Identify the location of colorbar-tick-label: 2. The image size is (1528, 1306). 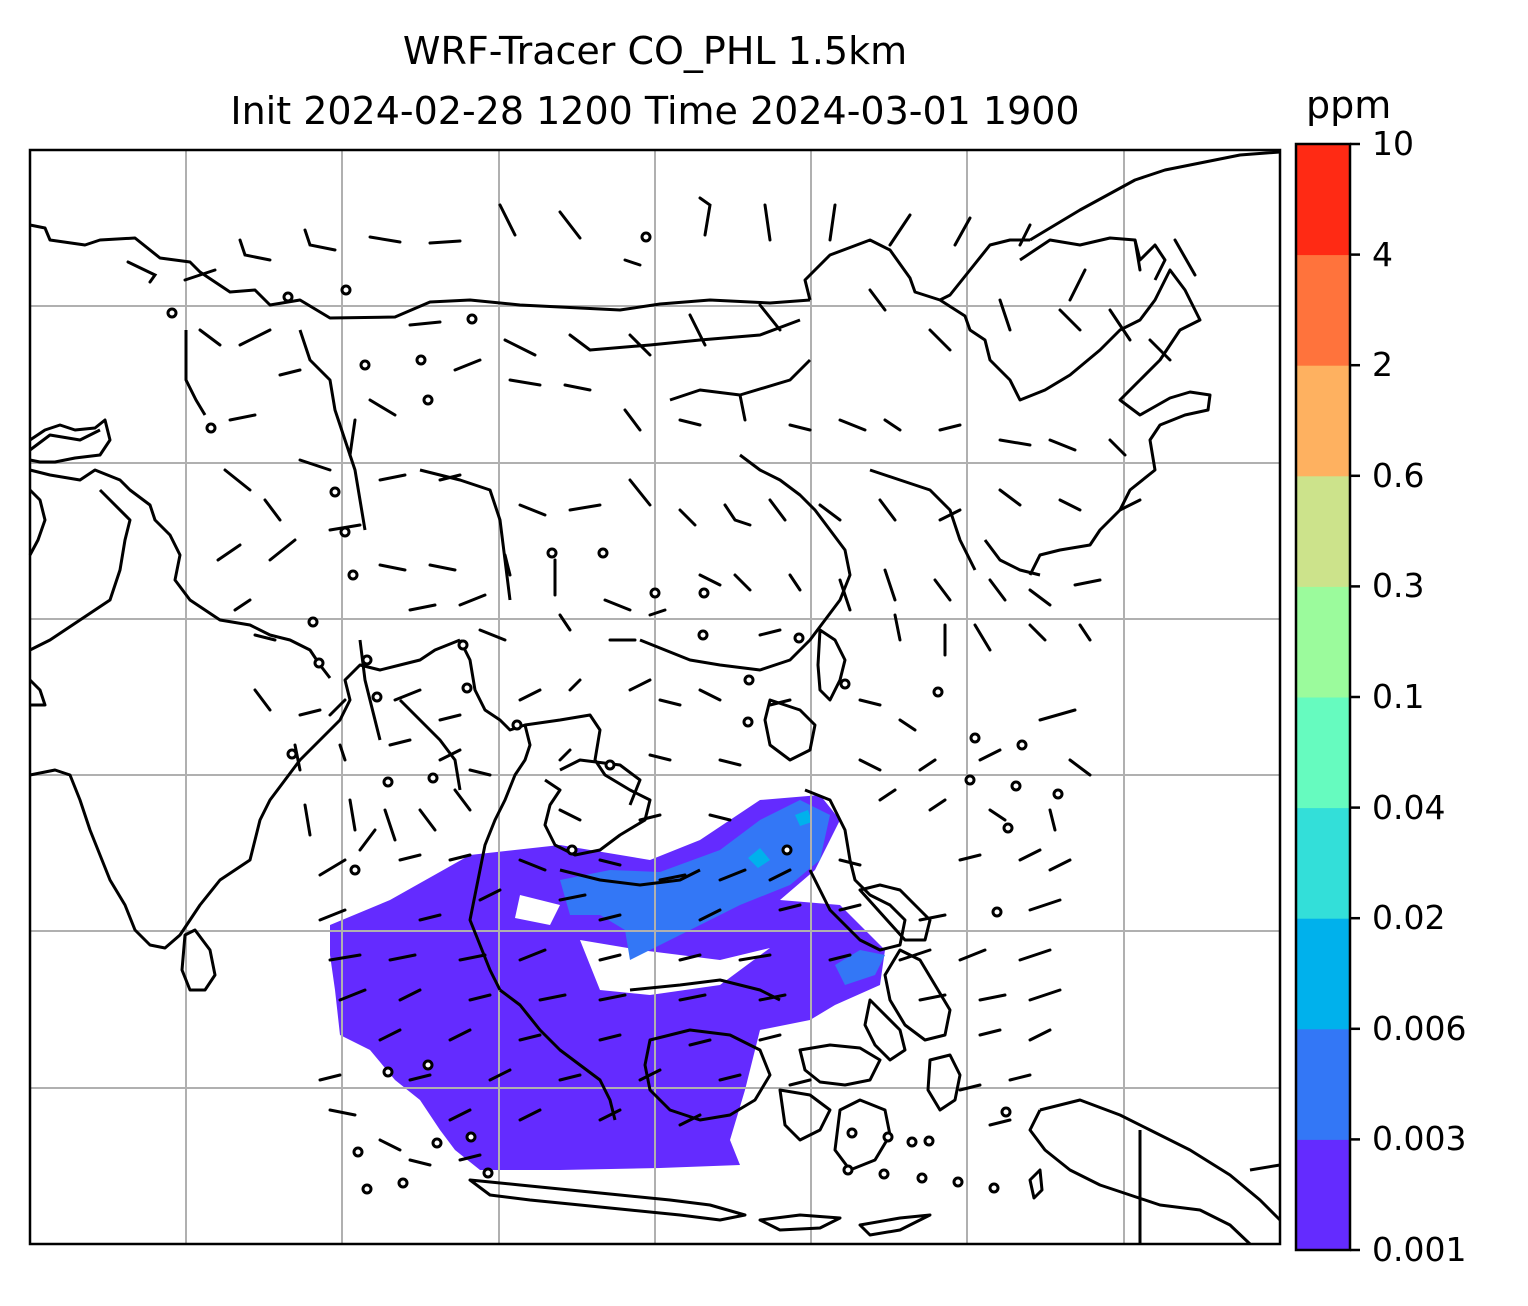
(1382, 365).